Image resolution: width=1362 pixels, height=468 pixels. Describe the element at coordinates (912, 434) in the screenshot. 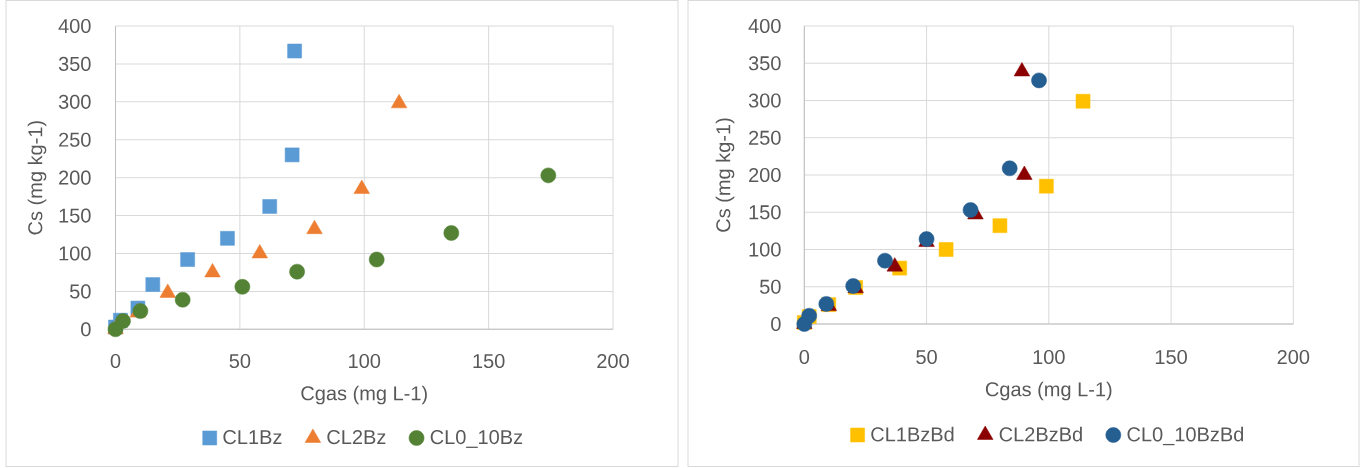

I see `legend-label: CL1BzBd` at that location.